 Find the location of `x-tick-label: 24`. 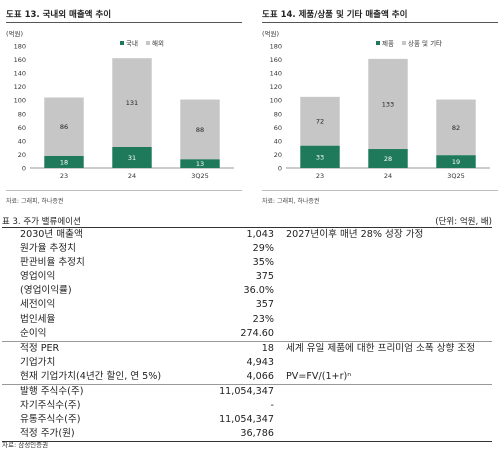

x-tick-label: 24 is located at coordinates (388, 176).